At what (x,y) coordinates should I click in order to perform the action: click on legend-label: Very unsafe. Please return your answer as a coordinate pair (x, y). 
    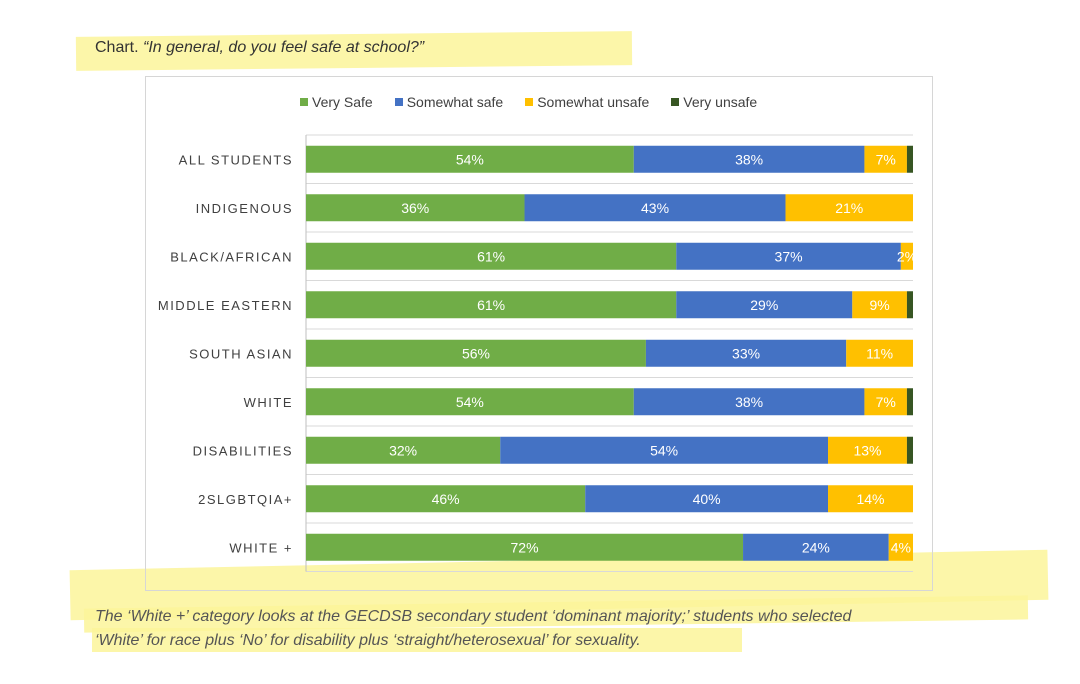
    Looking at the image, I should click on (720, 102).